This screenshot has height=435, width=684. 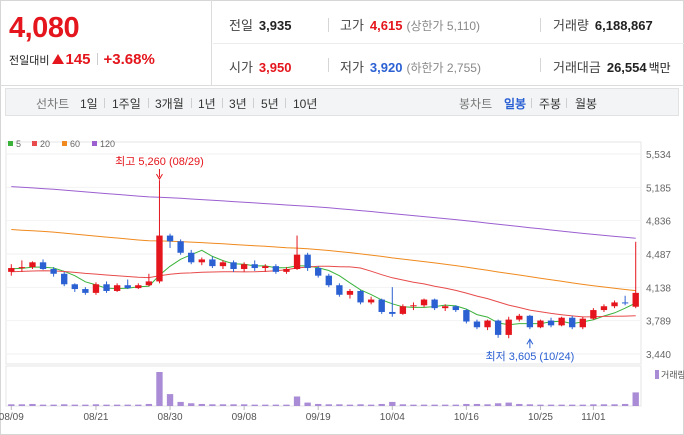 I want to click on low-label: 저가, so click(x=352, y=67).